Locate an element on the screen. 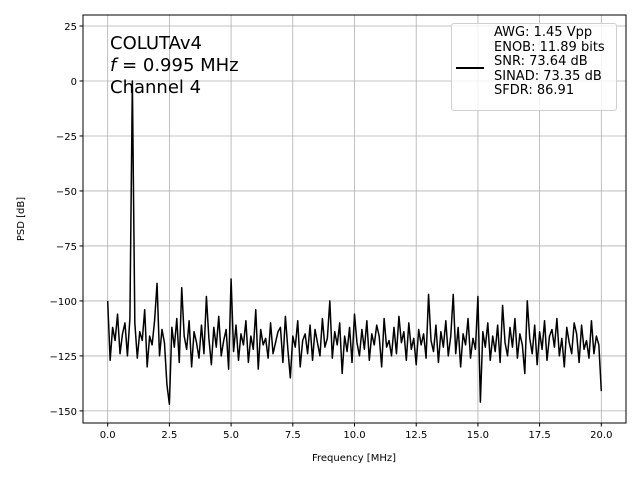 Image resolution: width=640 pixels, height=480 pixels. y-tick-label: −75 is located at coordinates (66, 247).